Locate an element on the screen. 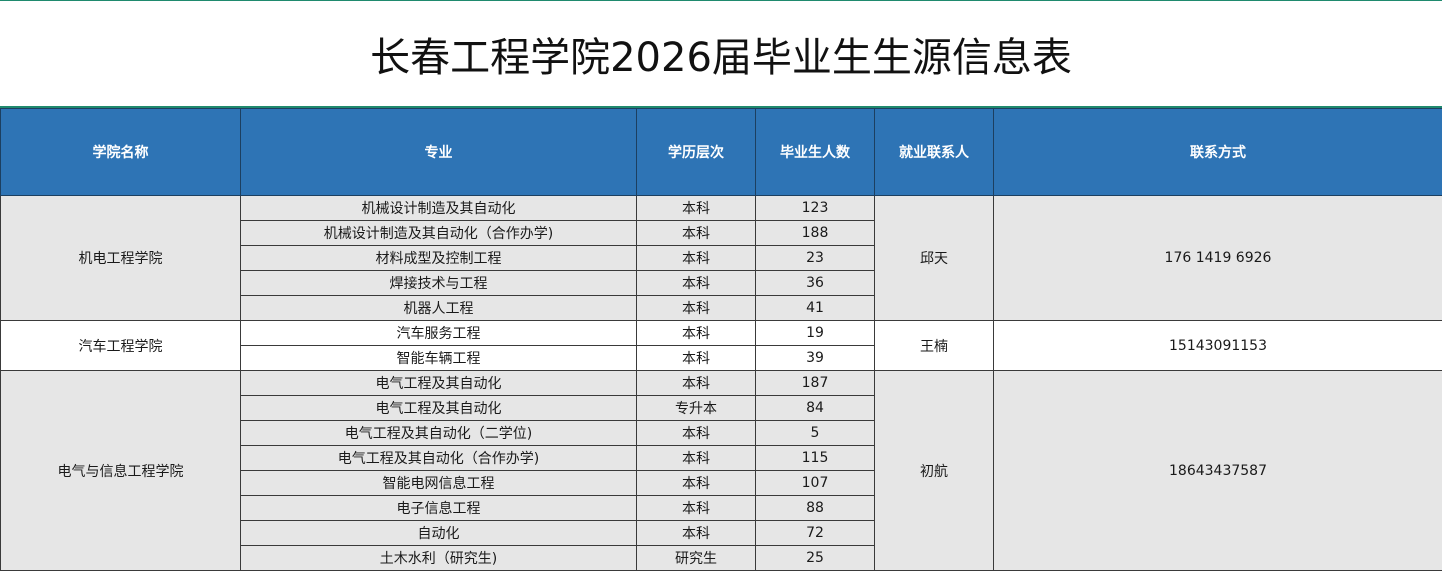  title-divider is located at coordinates (721, 107).